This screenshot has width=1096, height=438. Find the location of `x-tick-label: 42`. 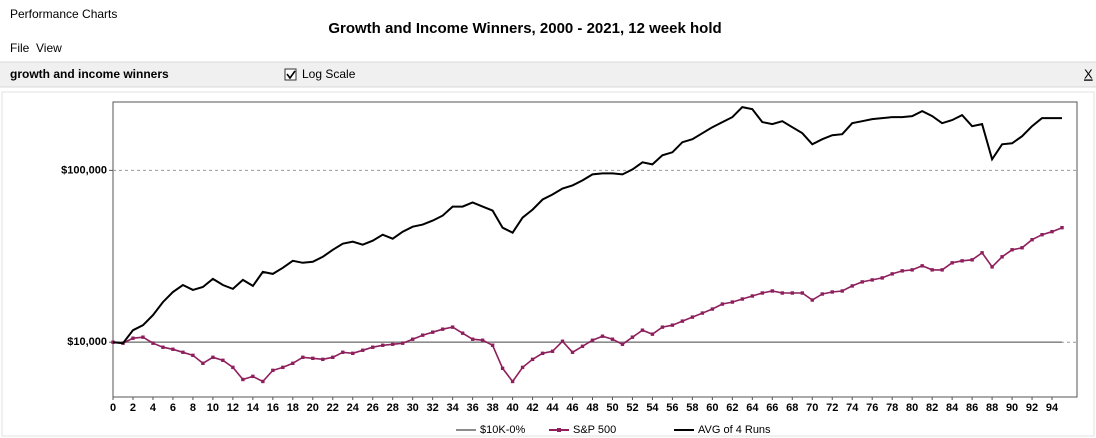

x-tick-label: 42 is located at coordinates (532, 408).